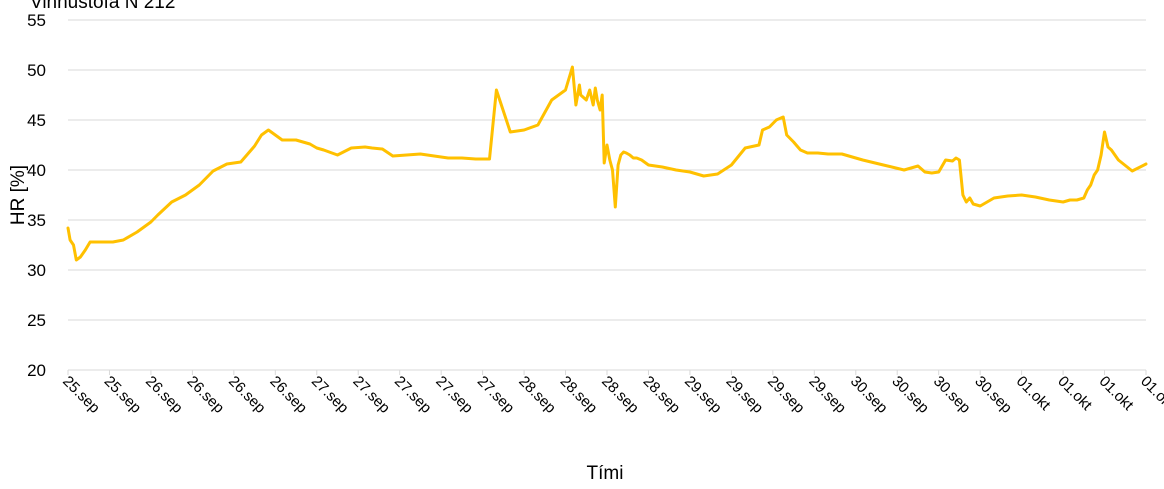 Image resolution: width=1164 pixels, height=489 pixels. I want to click on y-tick-label: 35, so click(36, 220).